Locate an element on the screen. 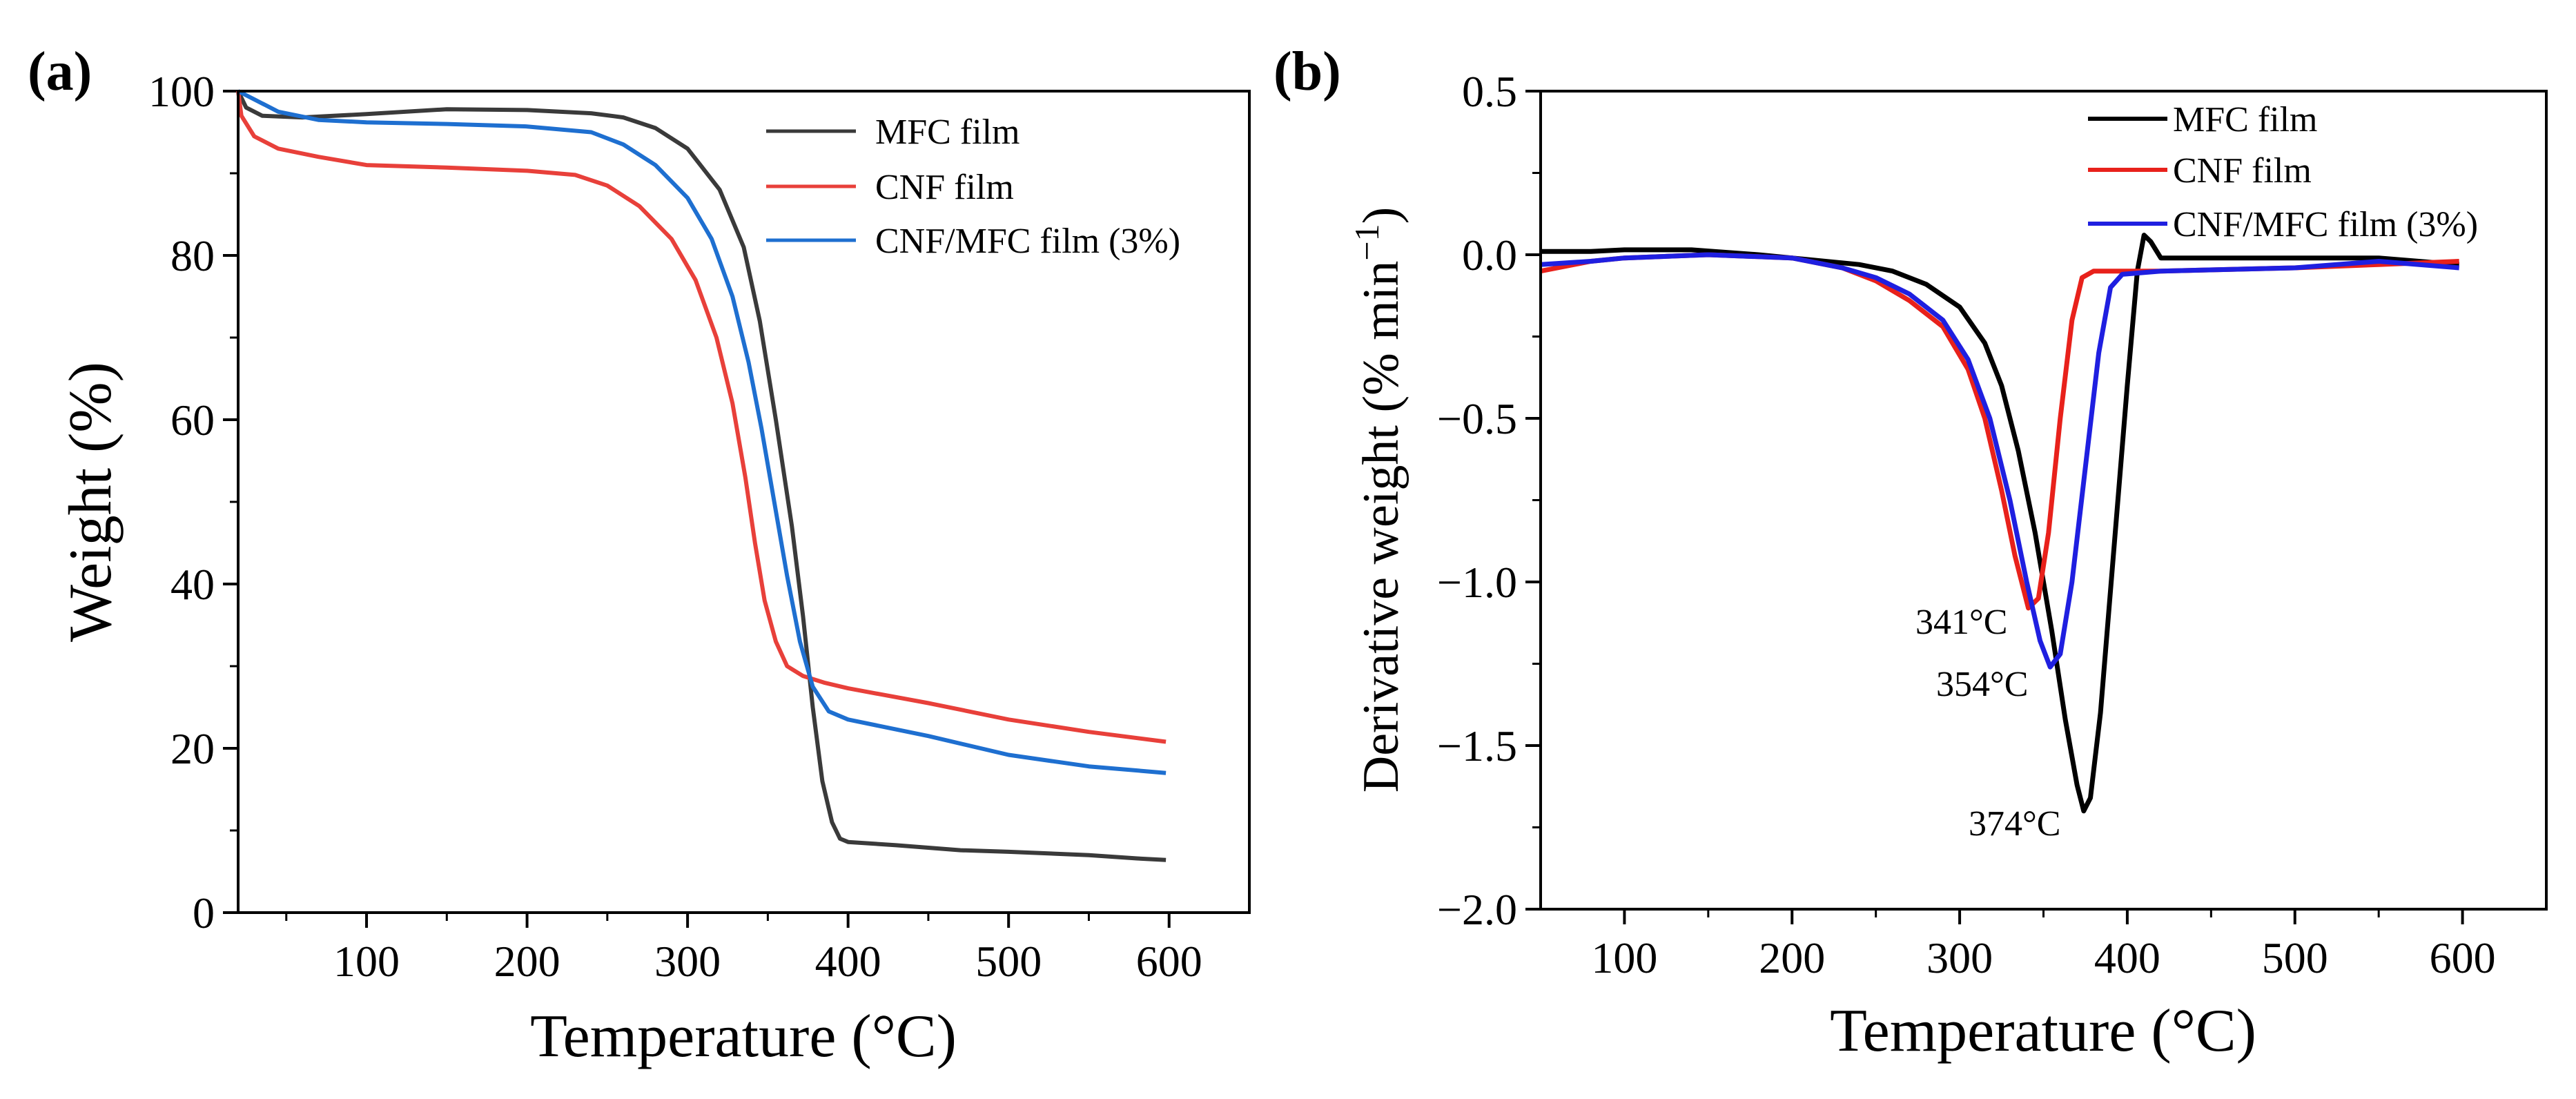  y-tick-label: 0.5 is located at coordinates (1489, 92).